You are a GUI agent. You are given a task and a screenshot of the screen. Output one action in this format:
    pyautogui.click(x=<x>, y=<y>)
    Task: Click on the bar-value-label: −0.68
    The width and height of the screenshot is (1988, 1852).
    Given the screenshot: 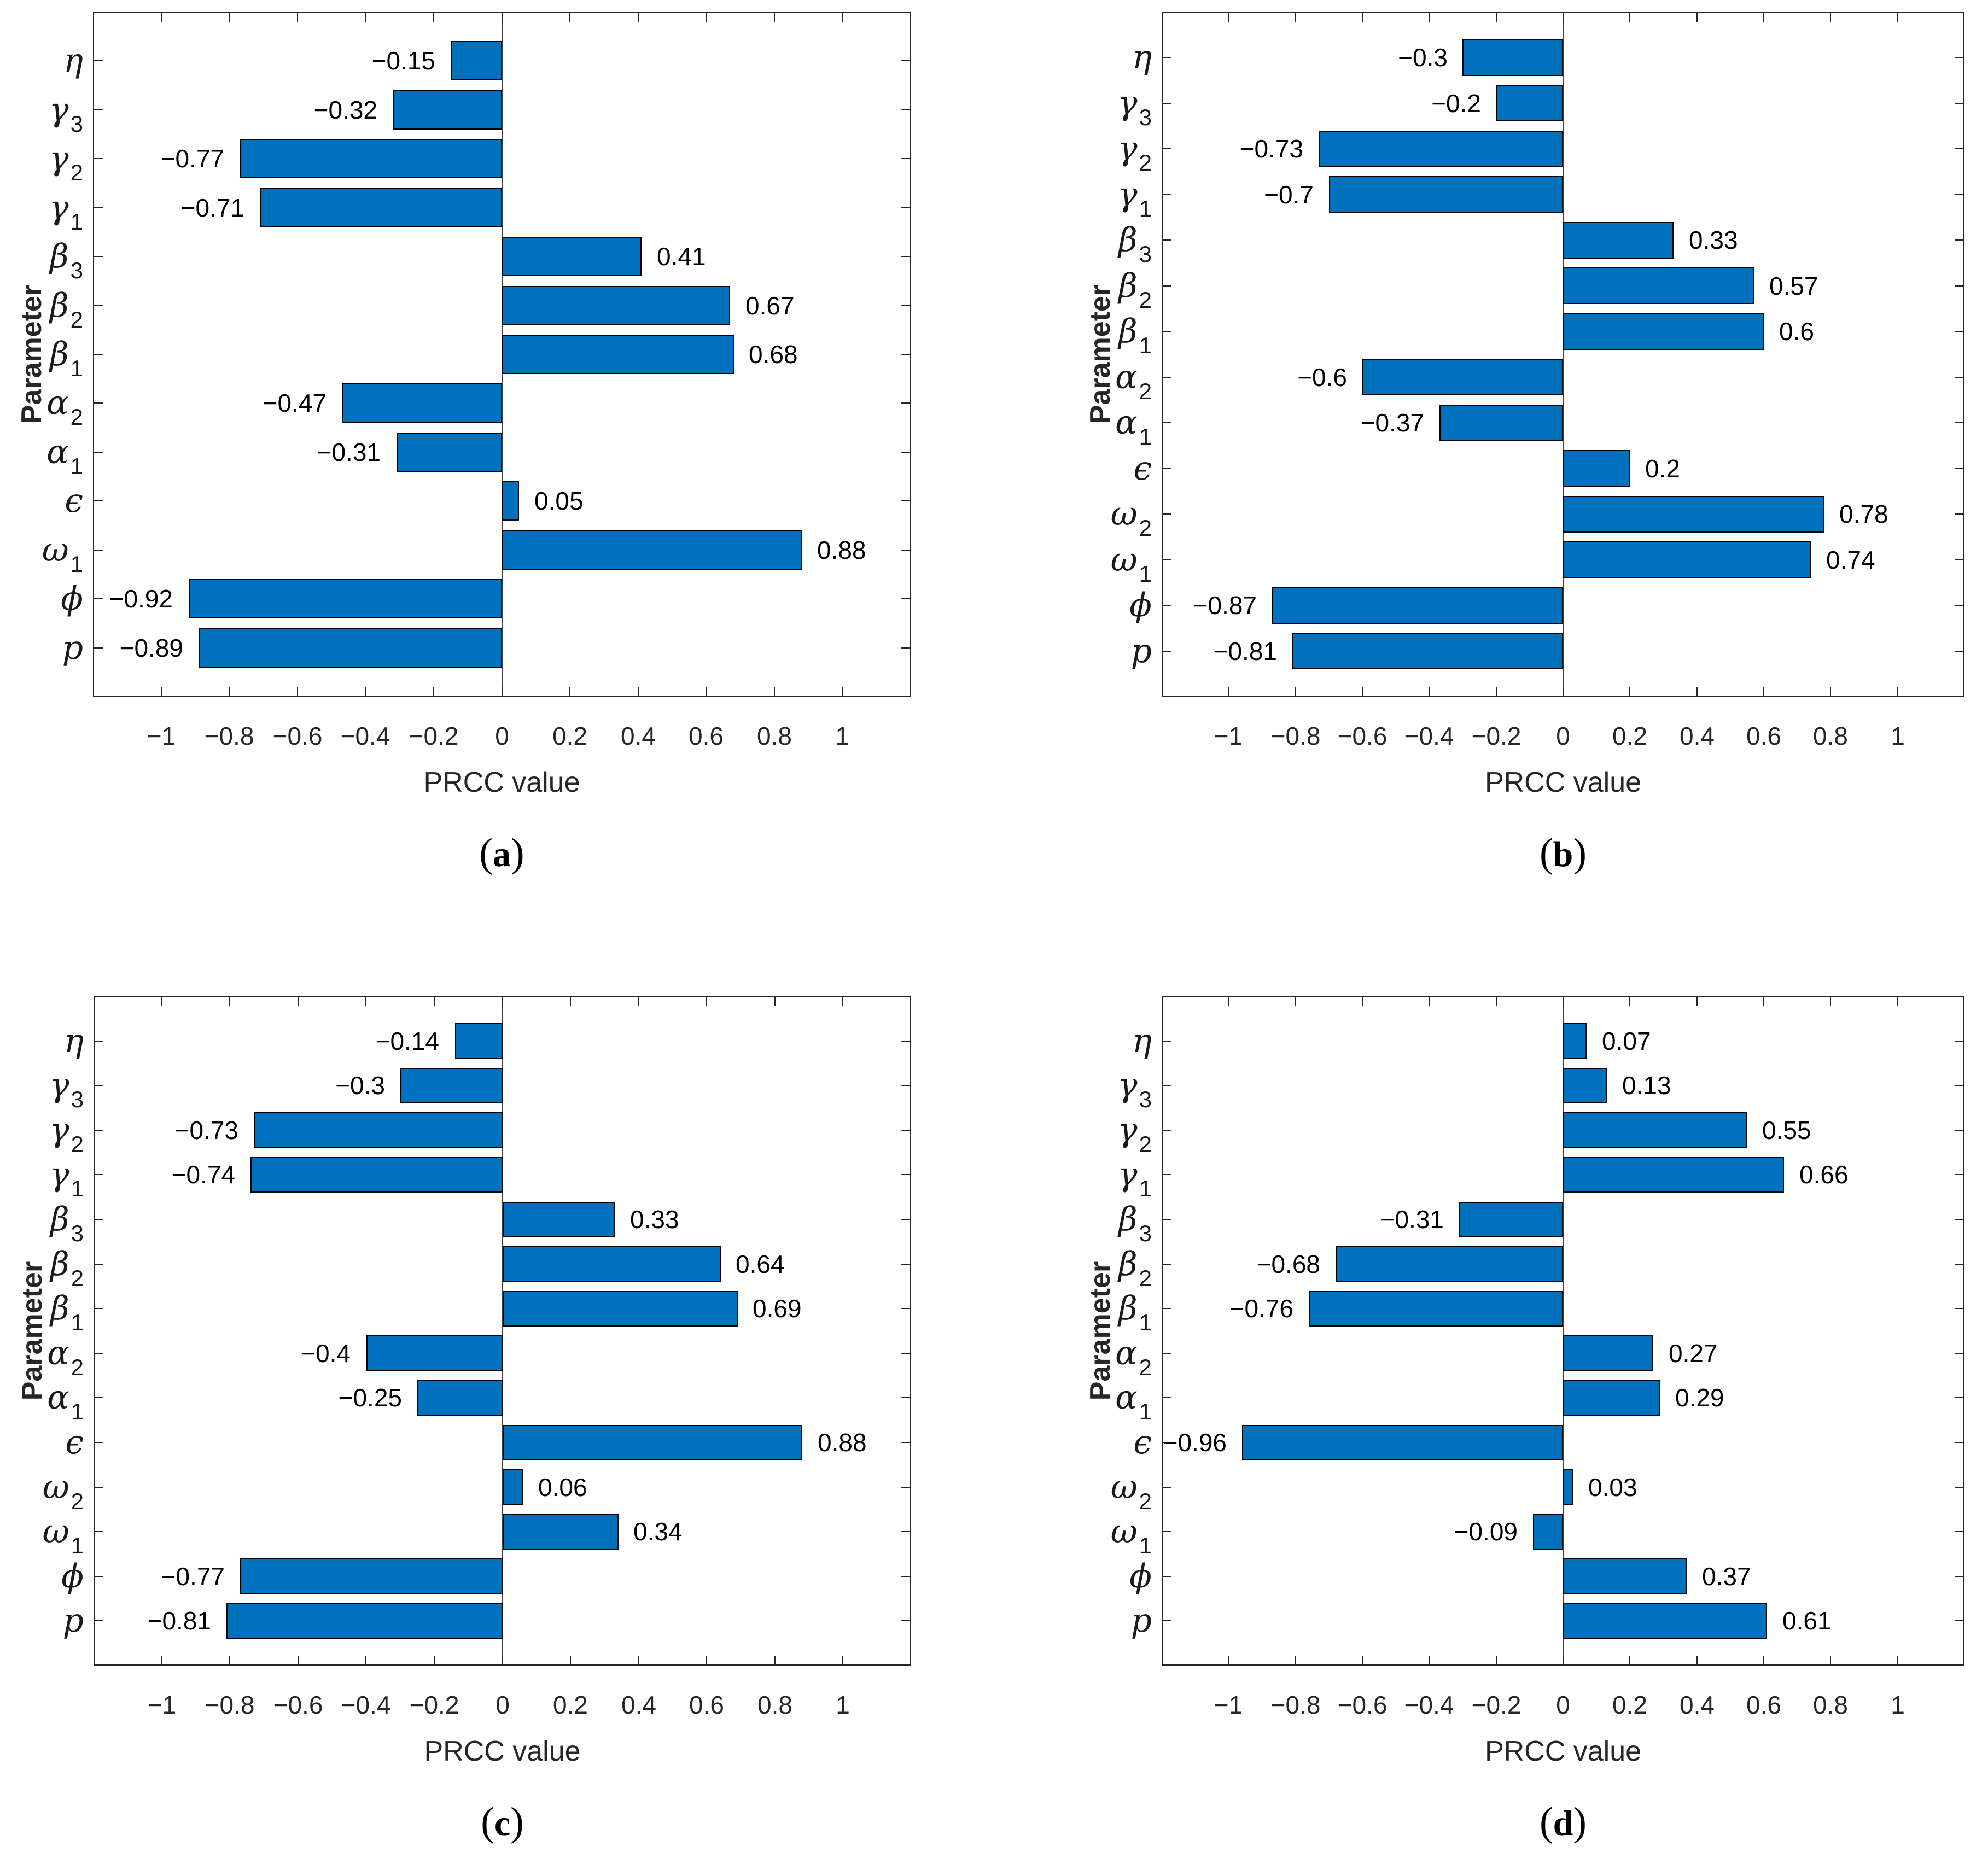 What is the action you would take?
    pyautogui.click(x=1288, y=1263)
    